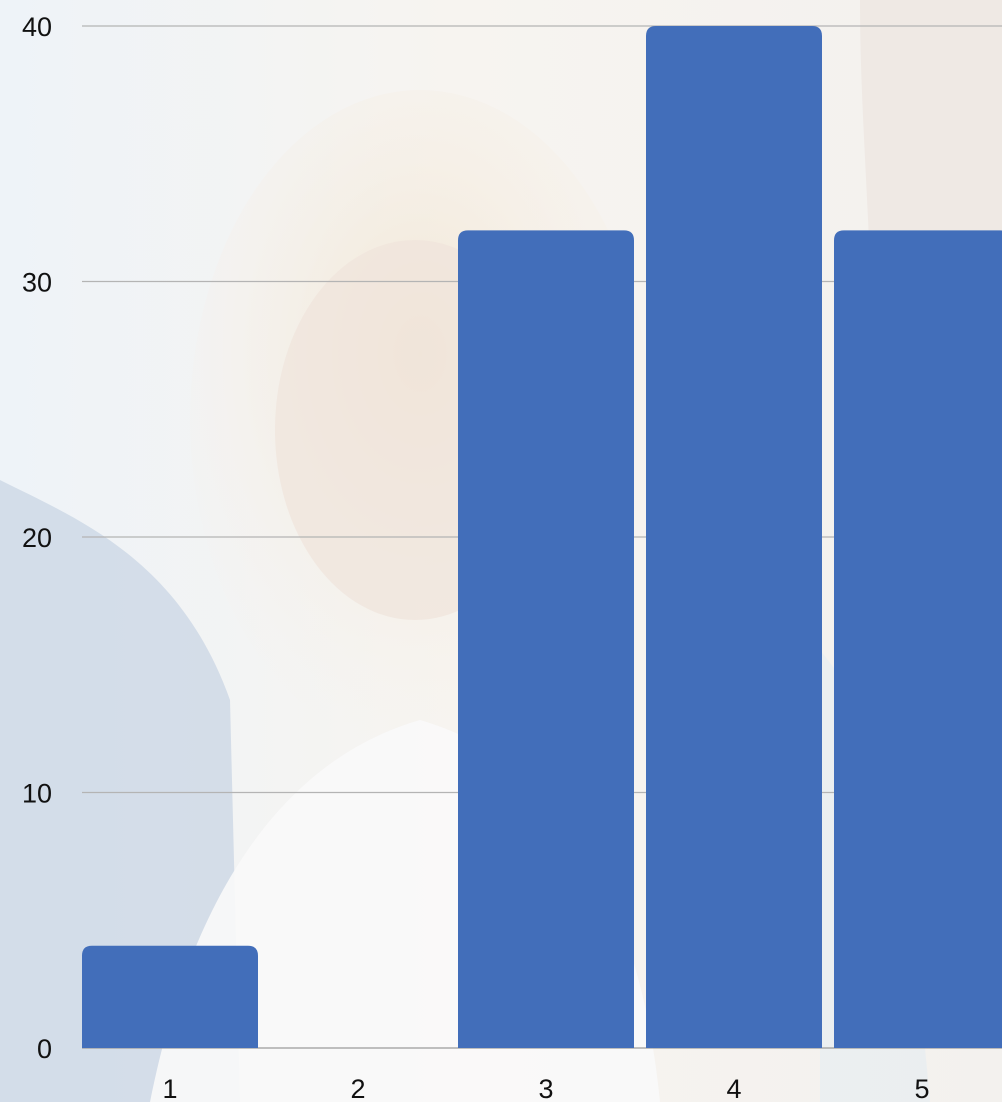  What do you see at coordinates (37, 283) in the screenshot?
I see `y-tick-label: 30` at bounding box center [37, 283].